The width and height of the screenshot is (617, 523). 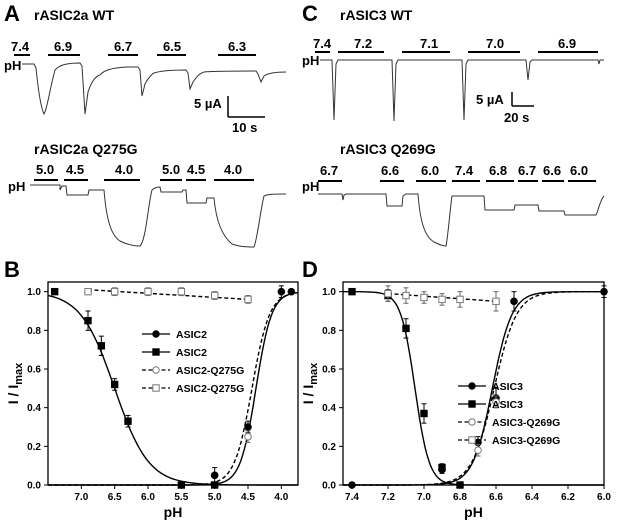 I want to click on ph-value: 6.5, so click(x=172, y=46).